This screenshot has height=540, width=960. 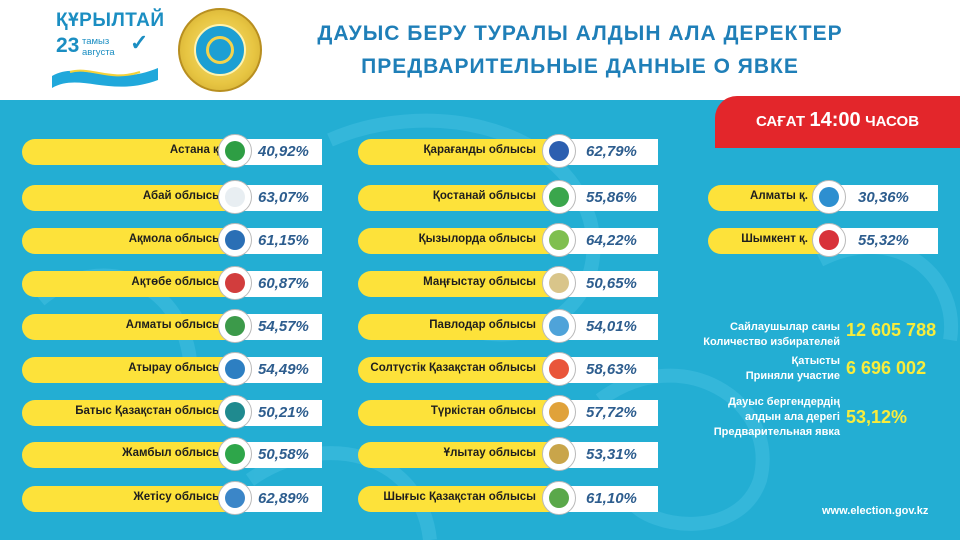 I want to click on region-row: Батыс Қазақстан облысы 50,21%, so click(x=172, y=412).